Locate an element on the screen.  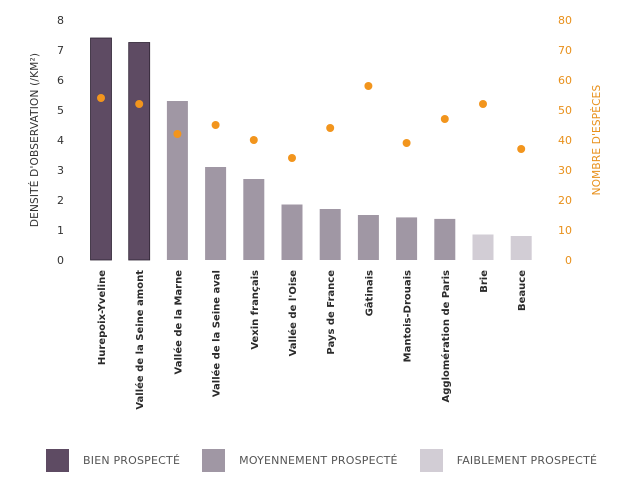
y-tick-right: 30 is located at coordinates (565, 170).